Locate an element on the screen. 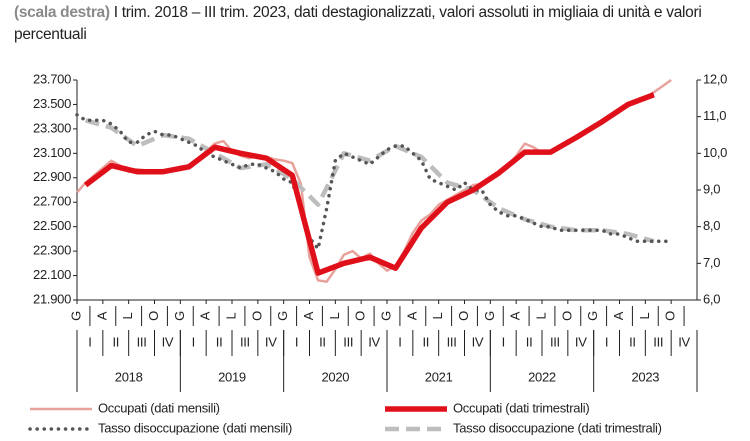 This screenshot has width=750, height=441. year-label: 2018 is located at coordinates (129, 376).